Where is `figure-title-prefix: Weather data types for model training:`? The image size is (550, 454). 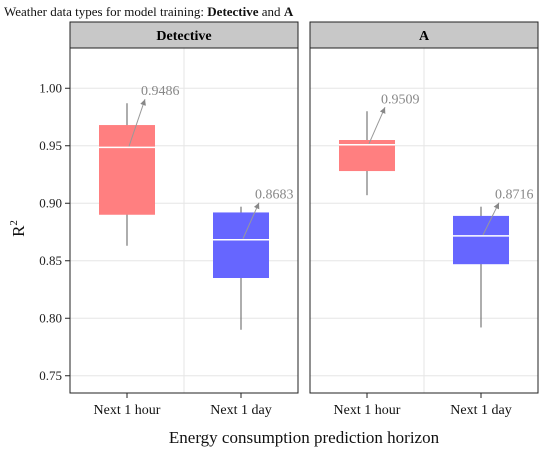
figure-title-prefix: Weather data types for model training: is located at coordinates (106, 11).